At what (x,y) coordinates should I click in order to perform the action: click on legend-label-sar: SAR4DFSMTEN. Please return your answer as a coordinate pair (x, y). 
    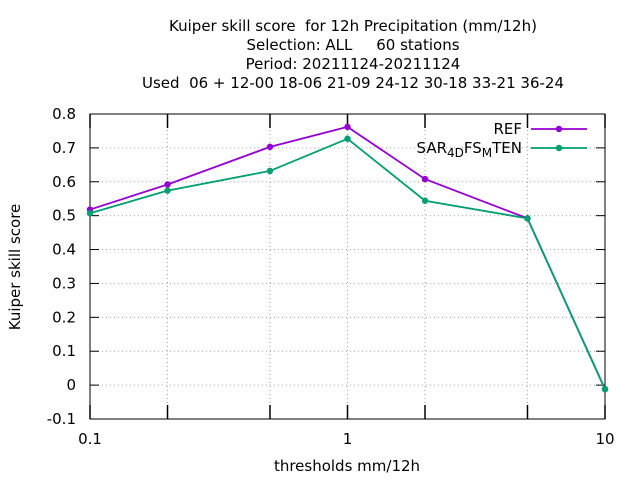
    Looking at the image, I should click on (469, 149).